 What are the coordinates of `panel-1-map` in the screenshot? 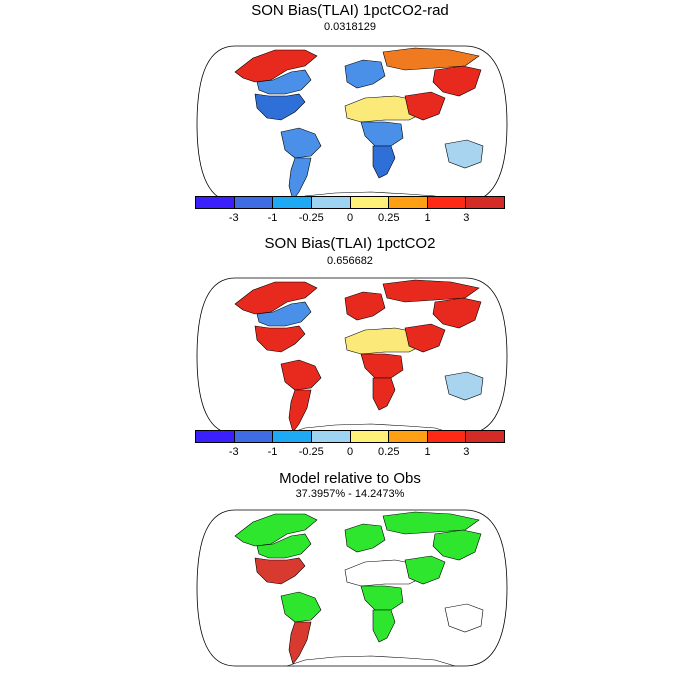 It's located at (355, 124).